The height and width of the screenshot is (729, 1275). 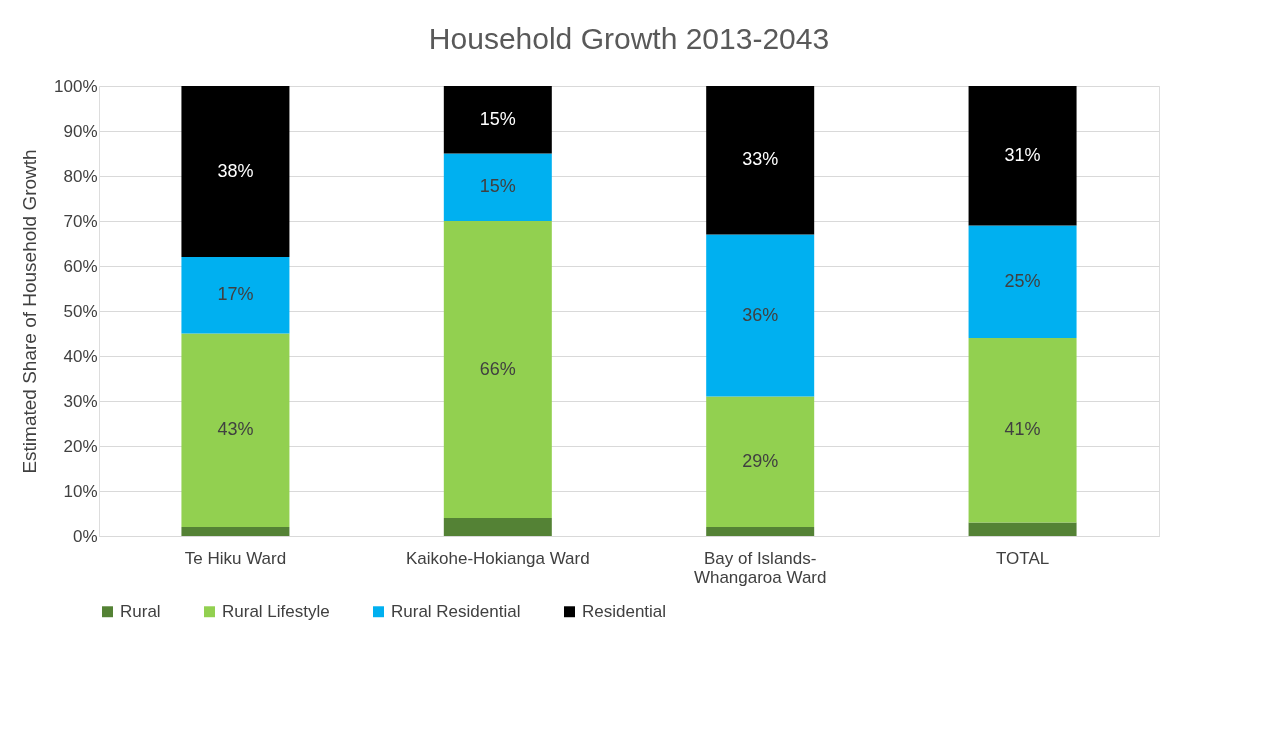 I want to click on data-label: 31%, so click(x=1022, y=154).